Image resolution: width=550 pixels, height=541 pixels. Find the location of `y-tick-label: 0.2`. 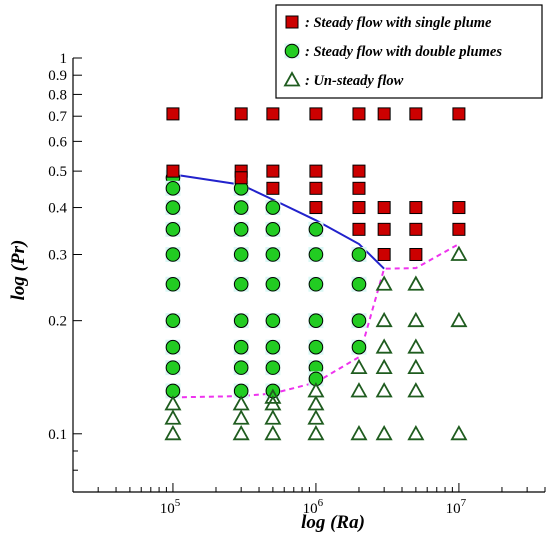

y-tick-label: 0.2 is located at coordinates (57, 322).